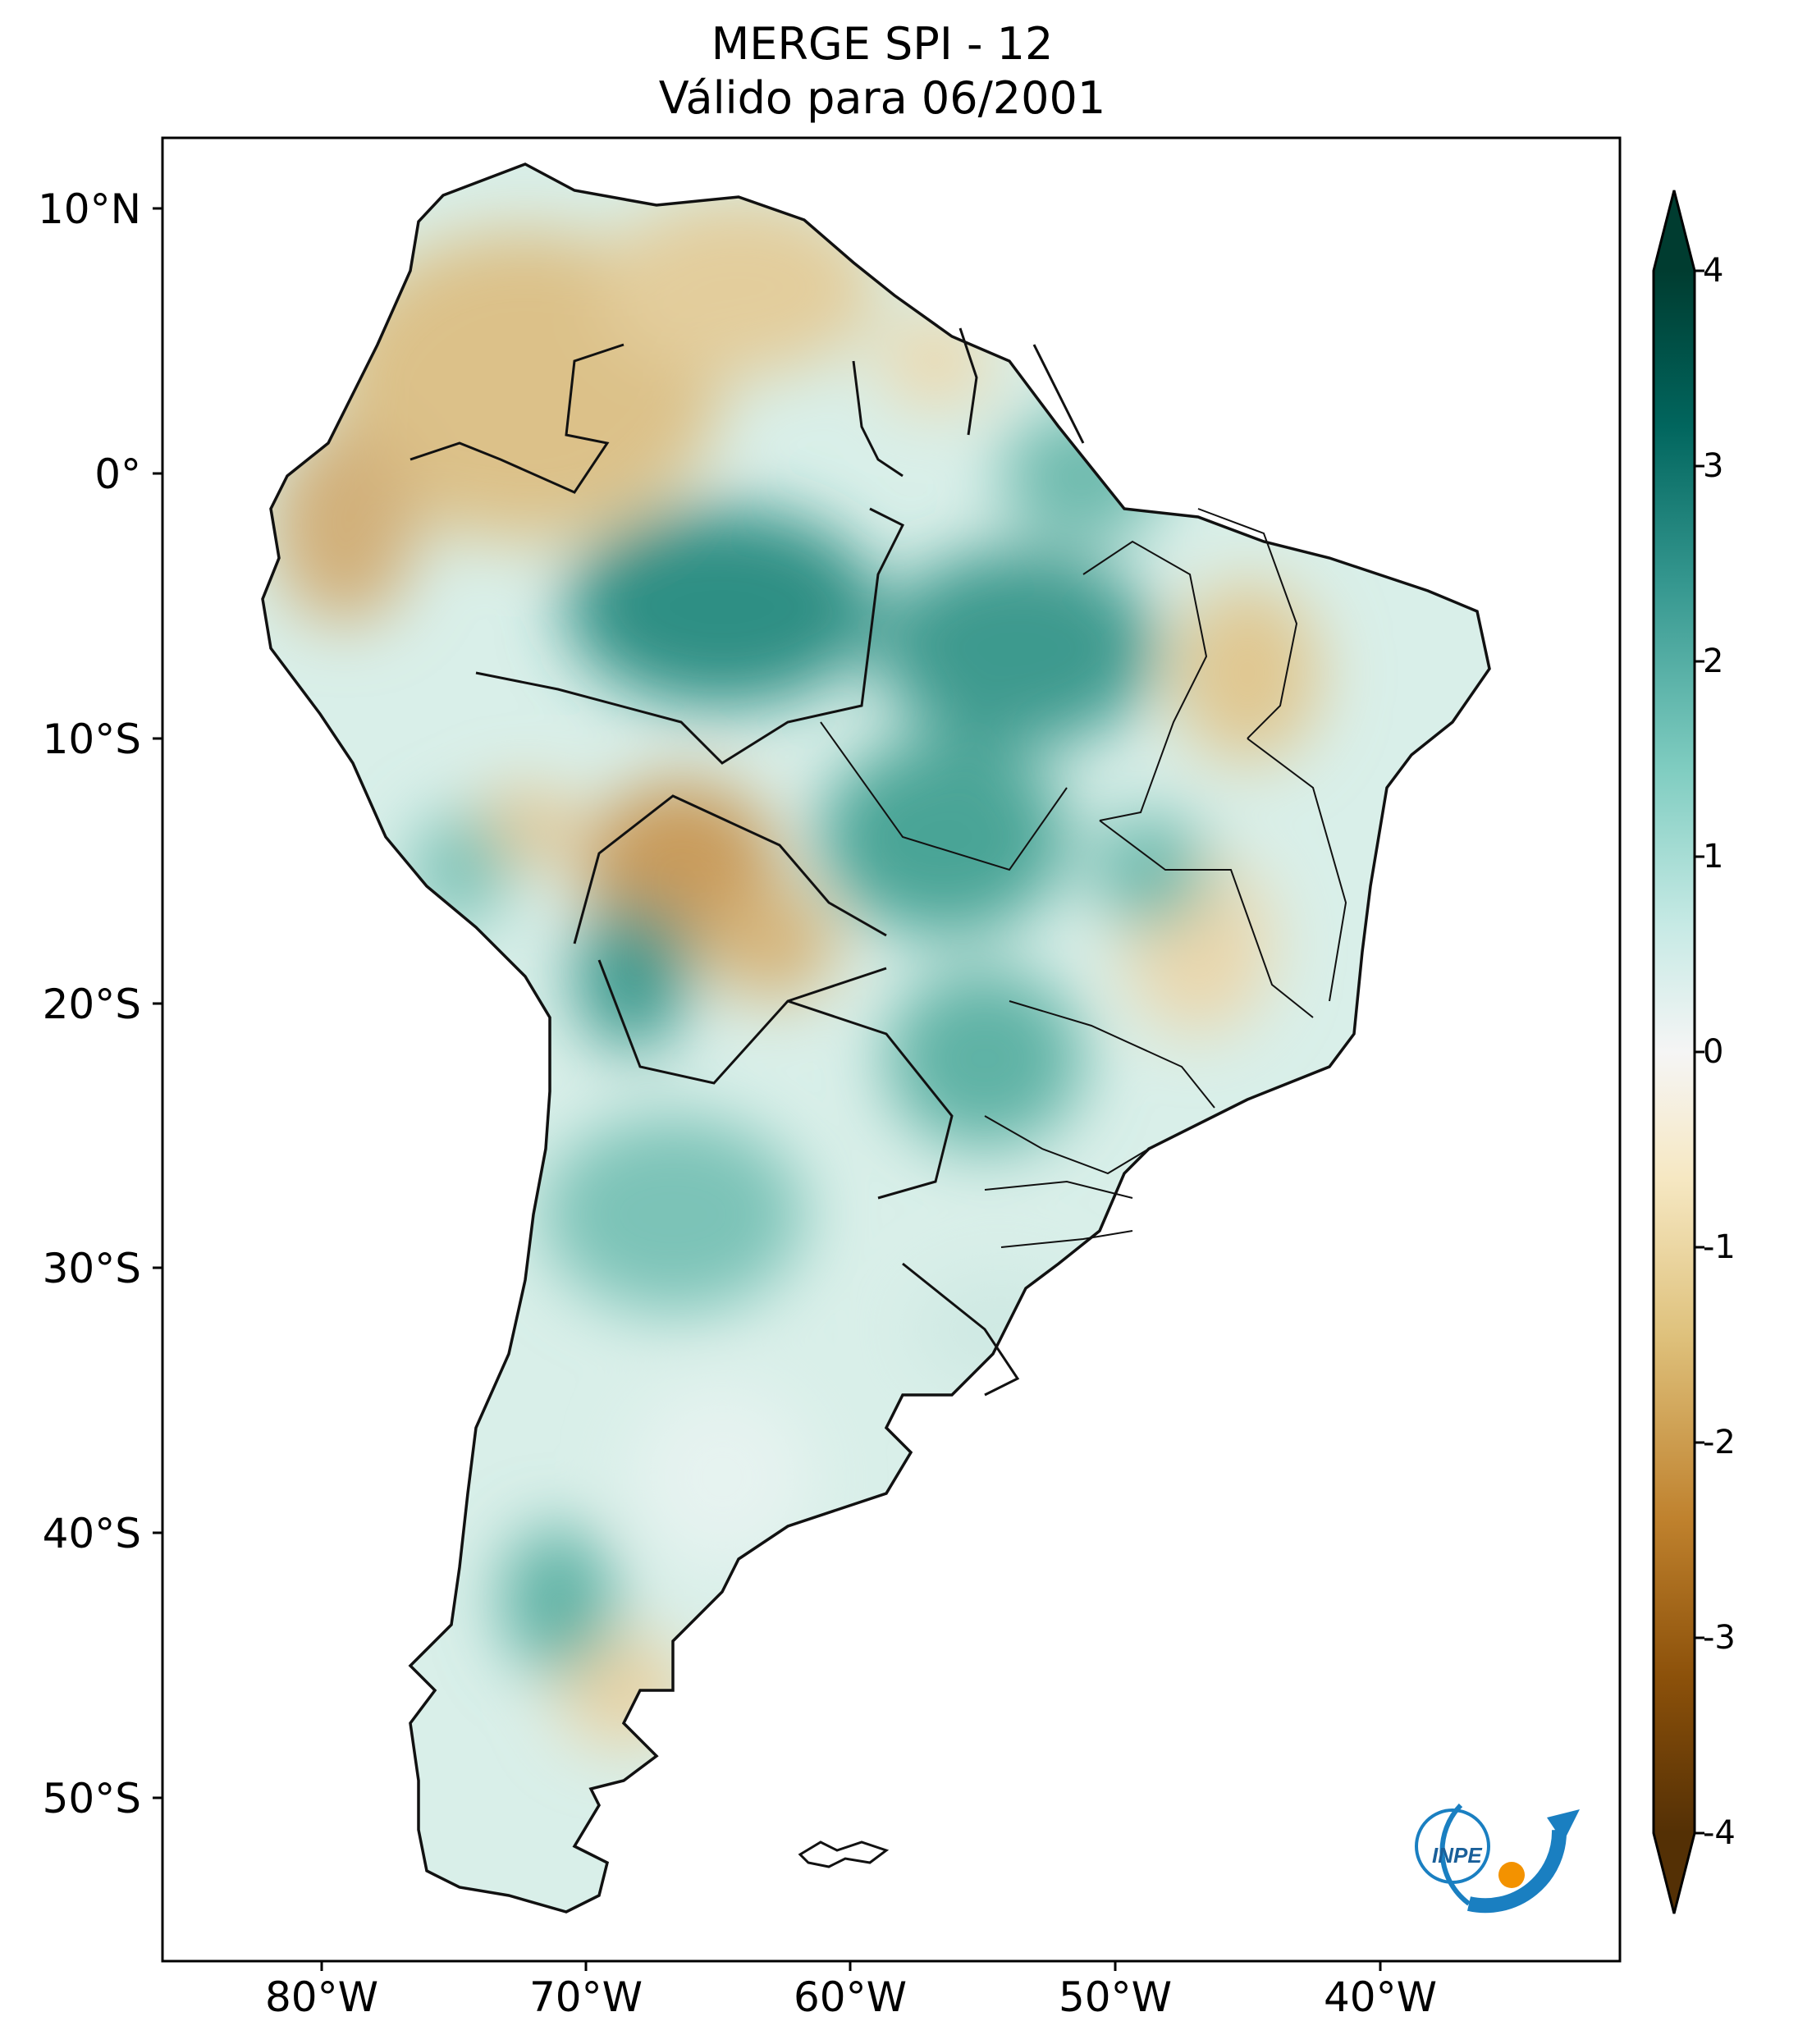 This screenshot has height=2044, width=1798. What do you see at coordinates (157, 1003) in the screenshot?
I see `lat-ticks` at bounding box center [157, 1003].